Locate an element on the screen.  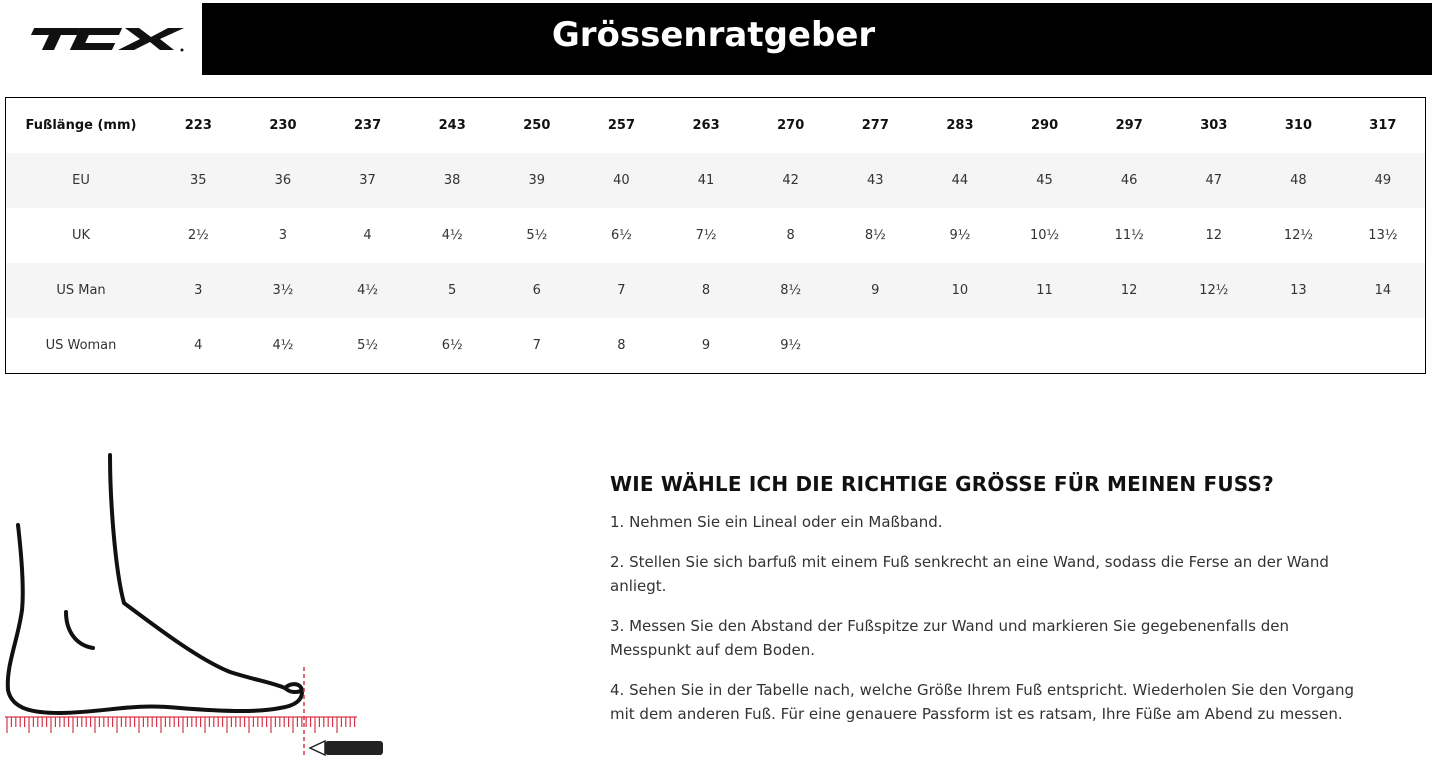
table-cell: 49 is located at coordinates (1383, 180).